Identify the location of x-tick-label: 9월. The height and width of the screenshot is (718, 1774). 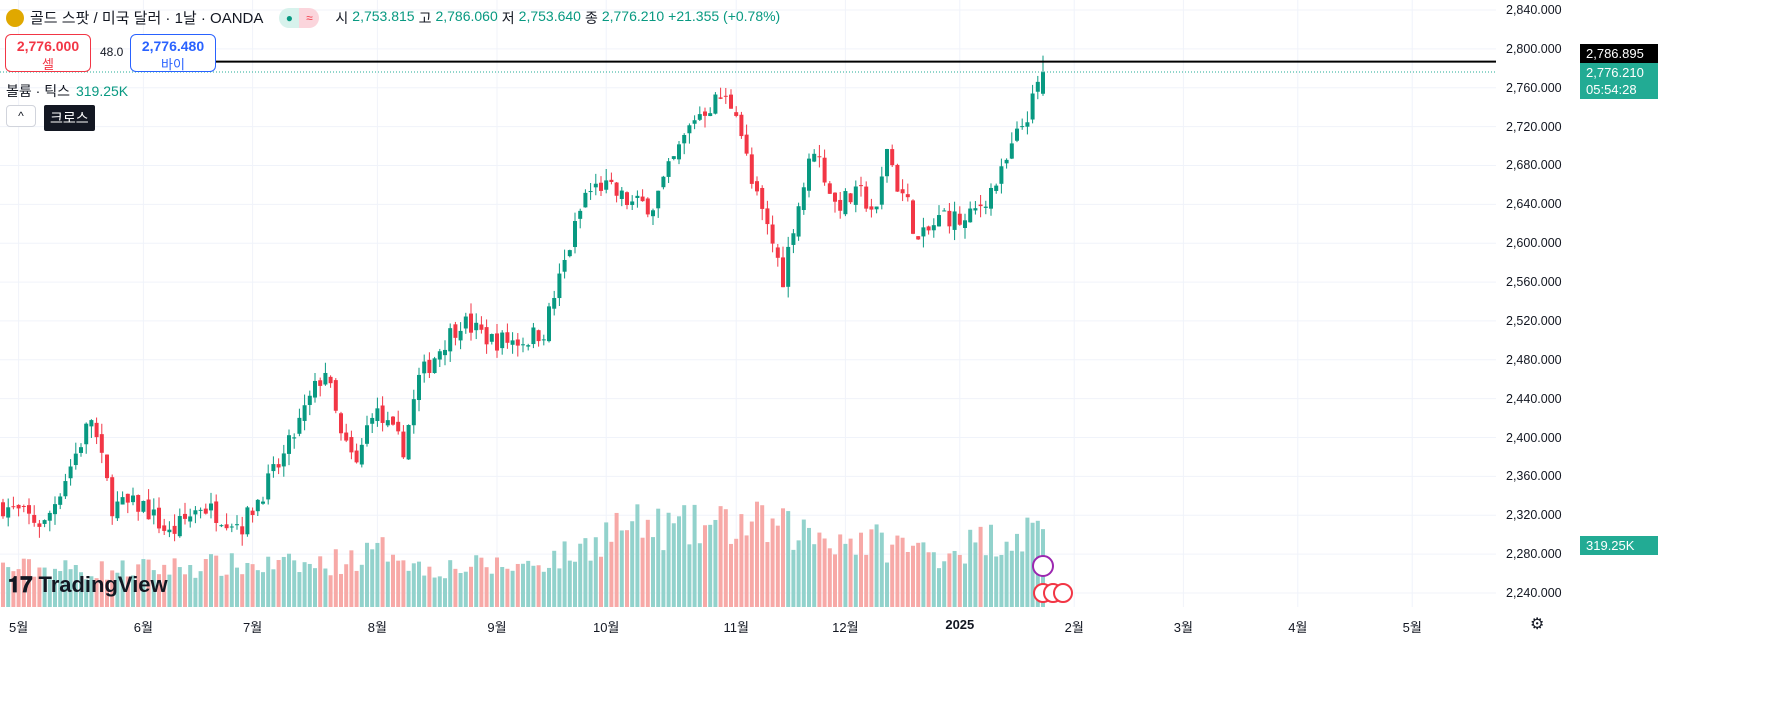
(497, 627).